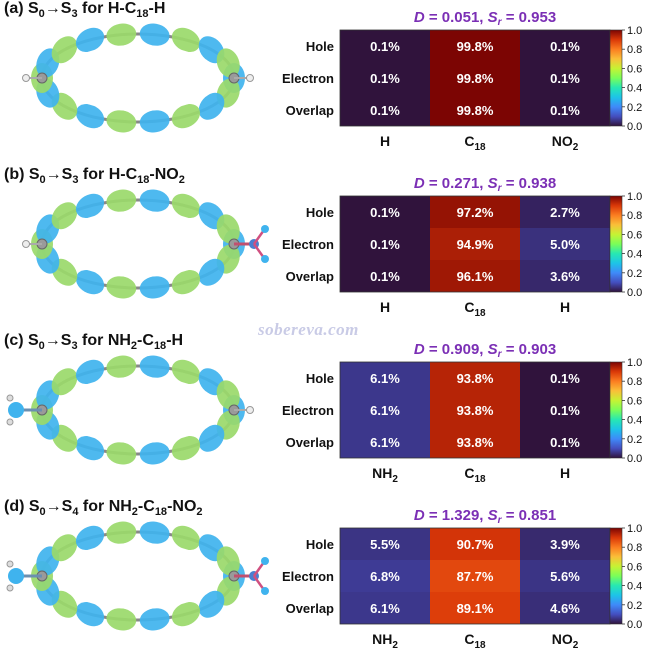  I want to click on molecule-image, so click(138, 78).